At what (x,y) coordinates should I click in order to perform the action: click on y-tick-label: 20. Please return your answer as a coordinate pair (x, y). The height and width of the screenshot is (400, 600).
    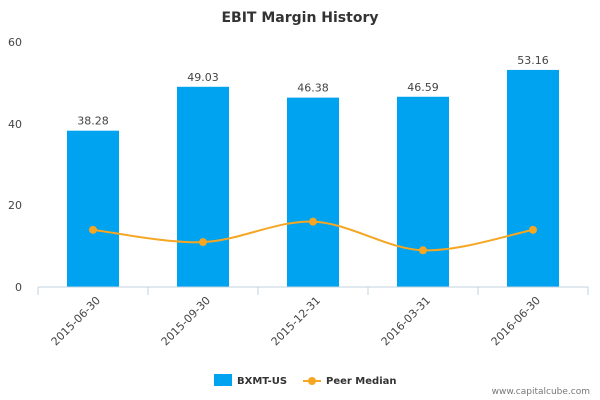
    Looking at the image, I should click on (15, 205).